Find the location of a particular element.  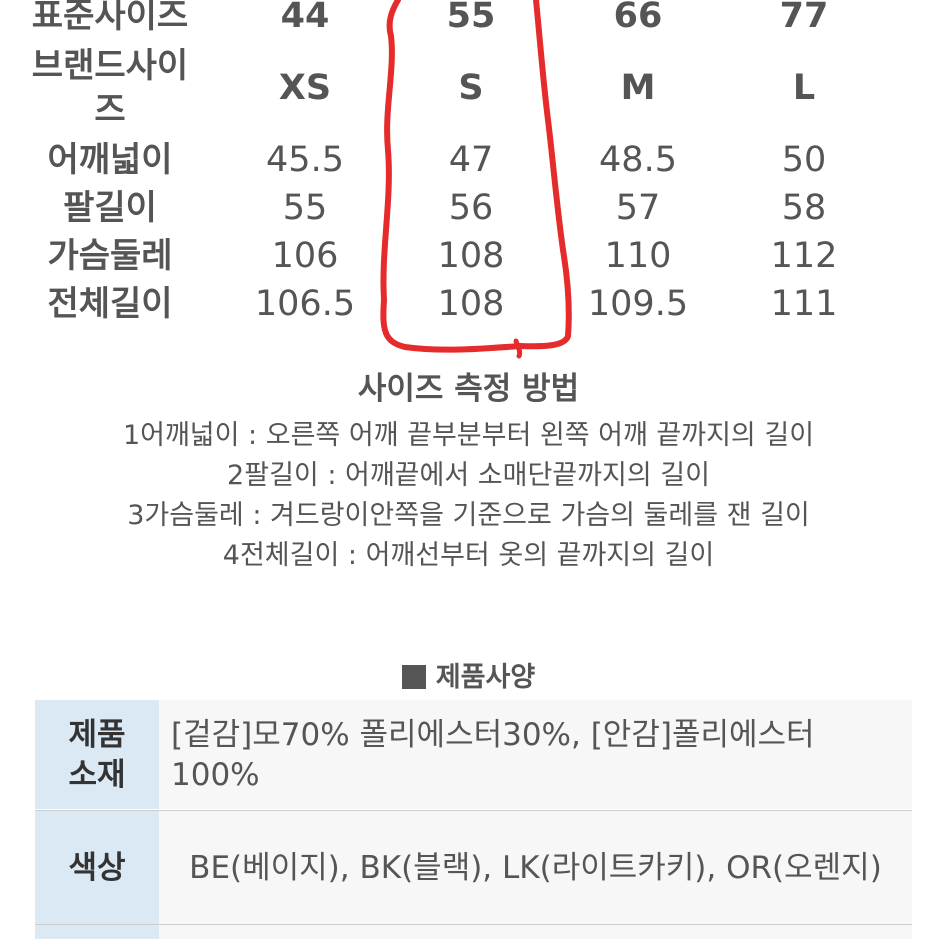

chest-cell: 112 is located at coordinates (804, 256).